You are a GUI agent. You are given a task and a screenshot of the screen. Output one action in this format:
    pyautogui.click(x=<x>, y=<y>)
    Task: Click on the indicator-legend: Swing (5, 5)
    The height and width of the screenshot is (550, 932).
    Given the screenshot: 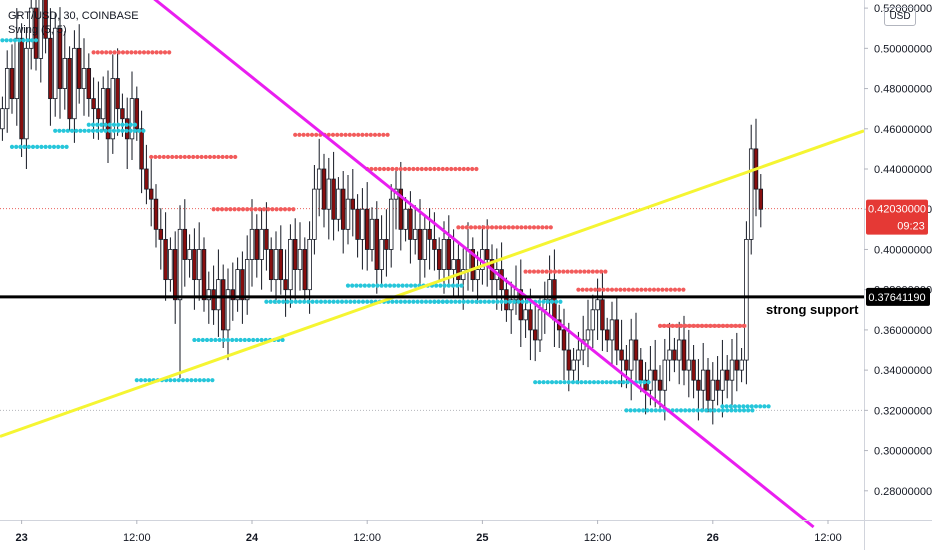 What is the action you would take?
    pyautogui.click(x=37, y=30)
    